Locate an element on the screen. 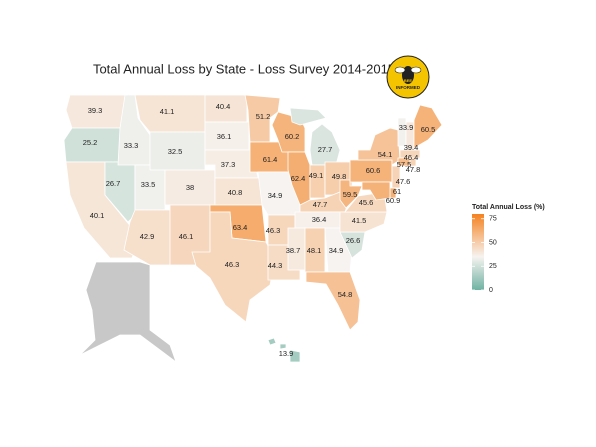 The image size is (596, 447). logo: BEE INFORMED is located at coordinates (408, 77).